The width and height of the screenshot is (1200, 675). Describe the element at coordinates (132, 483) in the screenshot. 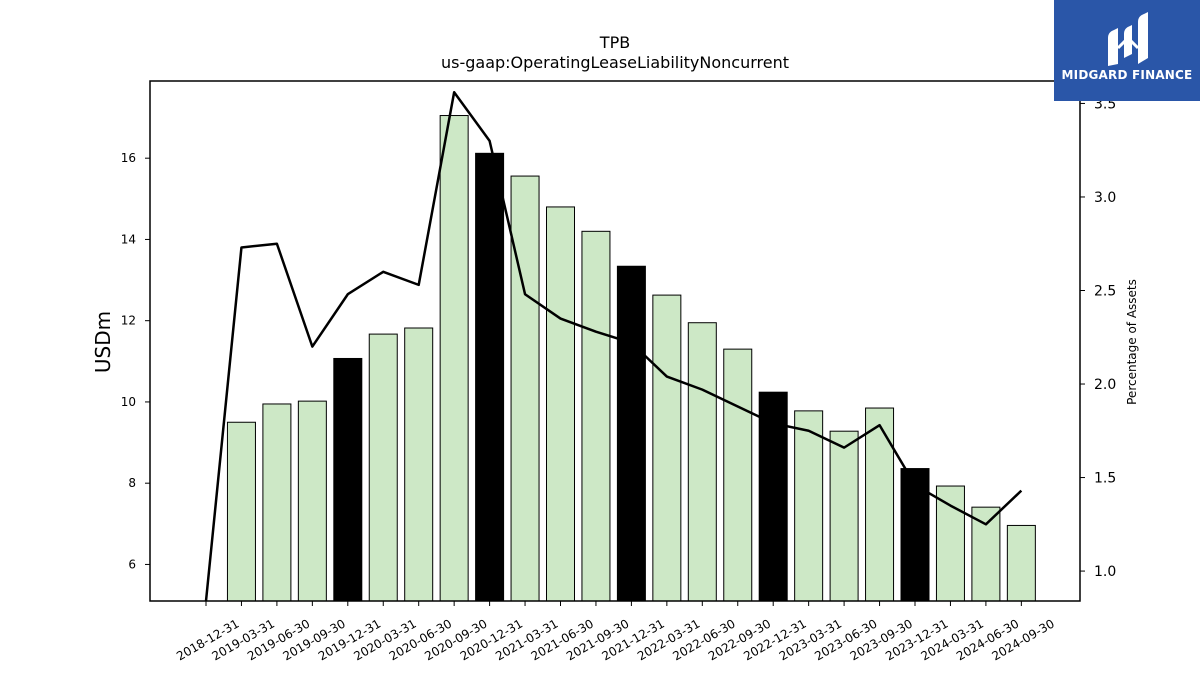

I see `y-tick-label: 8` at that location.